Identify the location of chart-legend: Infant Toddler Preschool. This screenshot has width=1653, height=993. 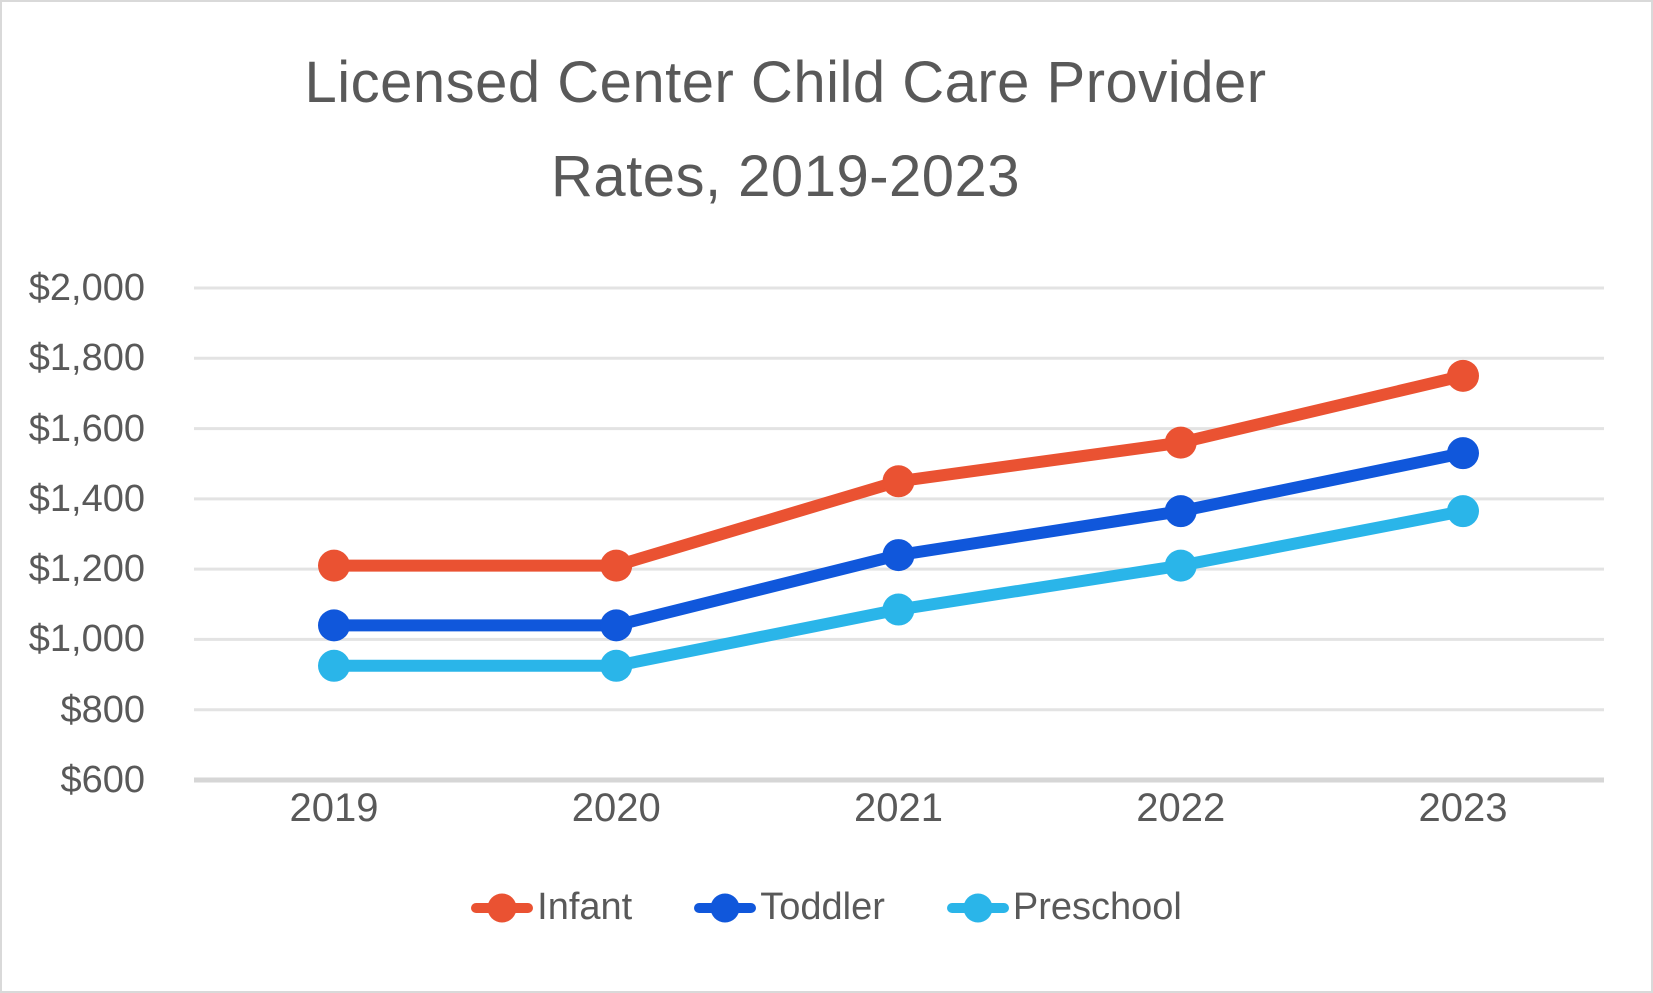
(826, 907).